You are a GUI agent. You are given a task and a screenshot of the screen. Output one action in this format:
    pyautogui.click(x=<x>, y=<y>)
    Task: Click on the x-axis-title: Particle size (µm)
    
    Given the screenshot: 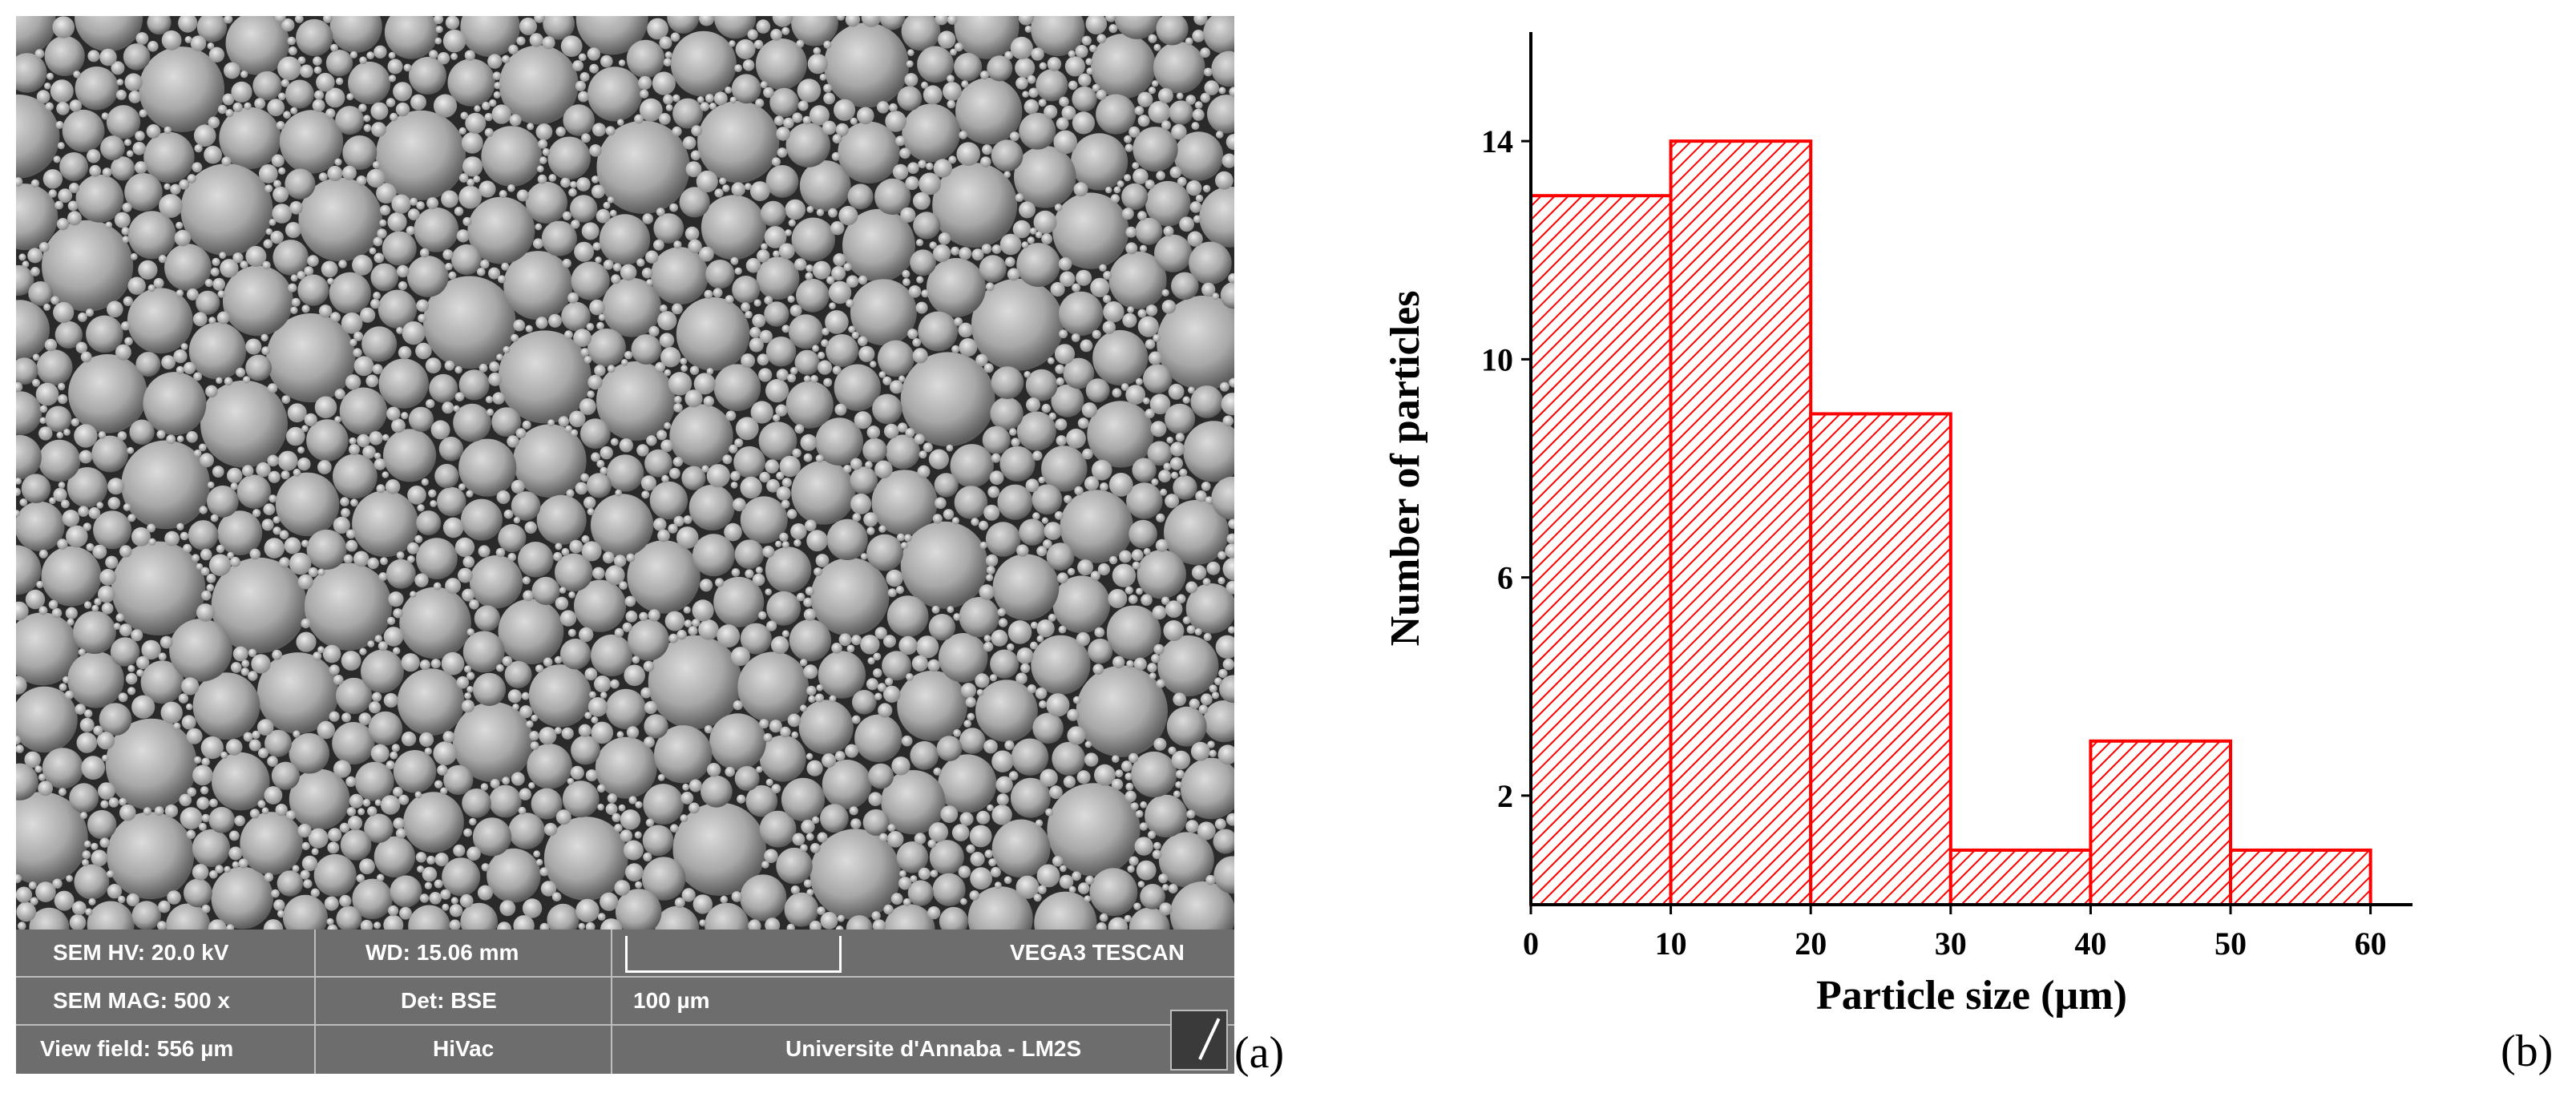 What is the action you would take?
    pyautogui.click(x=1972, y=995)
    